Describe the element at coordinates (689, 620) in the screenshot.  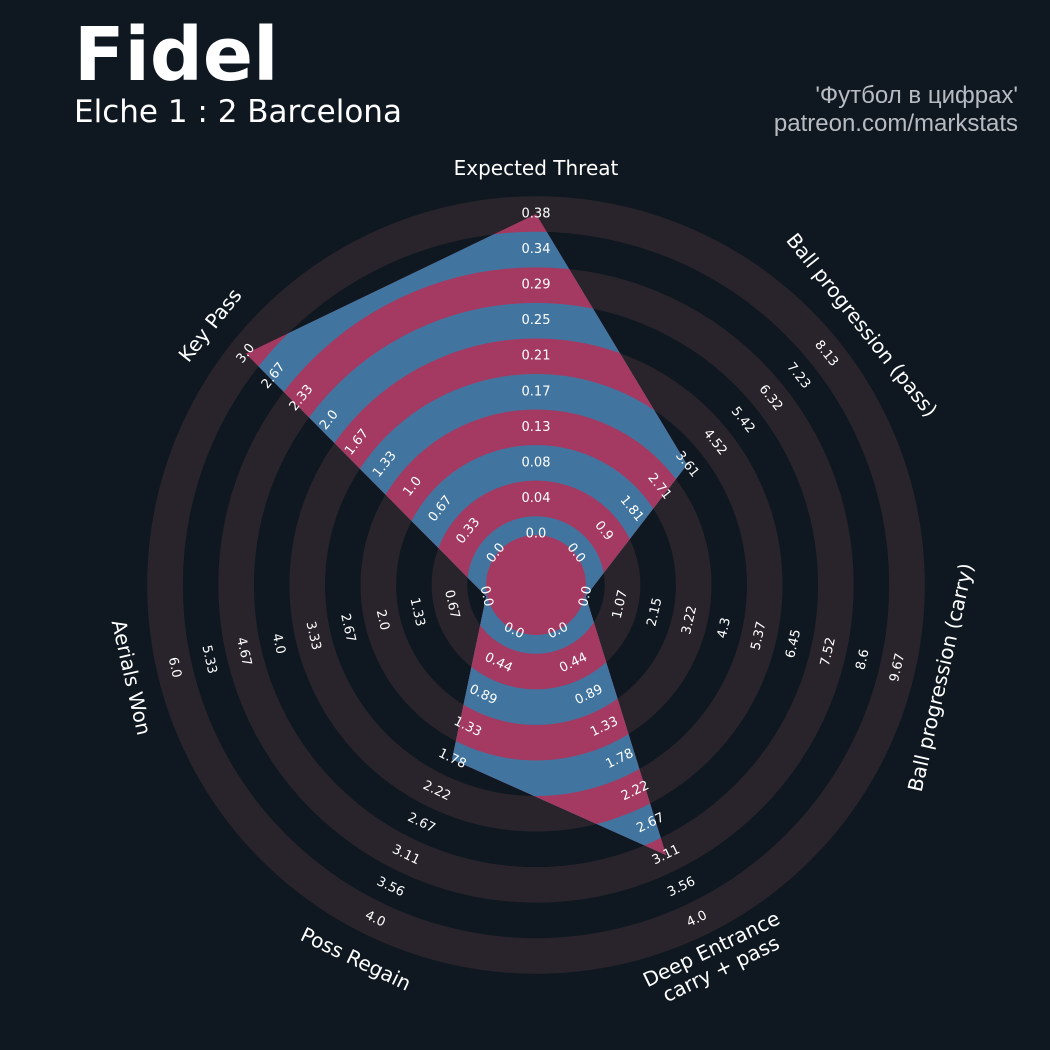
I see `radar-tick-label: 3.22` at that location.